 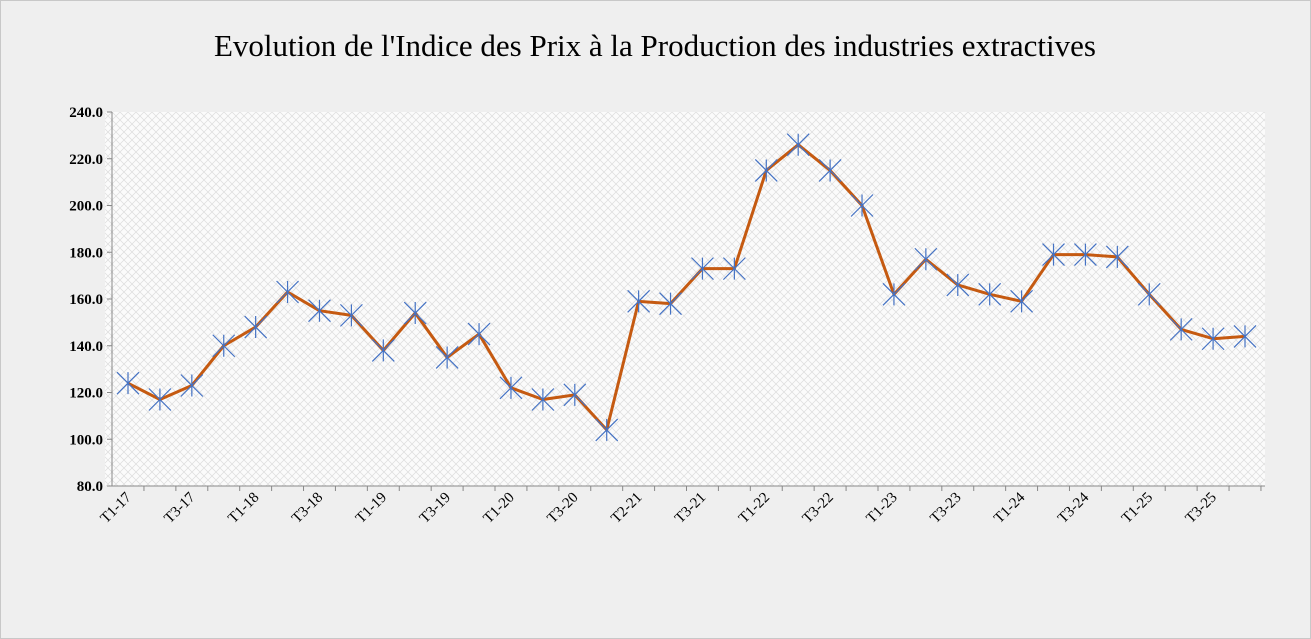 I want to click on x-tick-label: T3-25, so click(x=1201, y=508).